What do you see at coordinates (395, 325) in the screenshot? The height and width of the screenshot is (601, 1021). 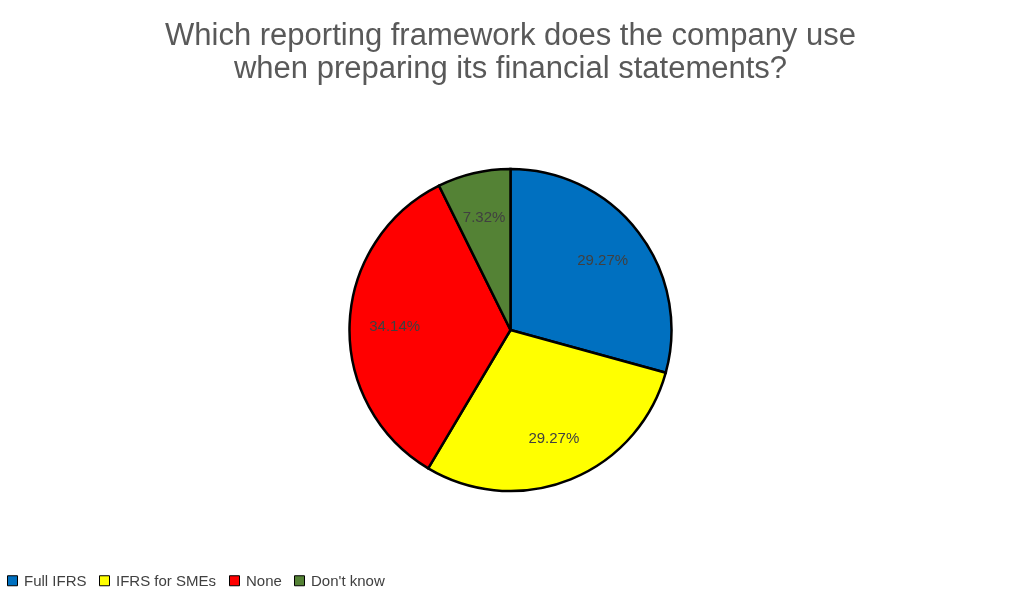 I see `data-label: 34.14%` at bounding box center [395, 325].